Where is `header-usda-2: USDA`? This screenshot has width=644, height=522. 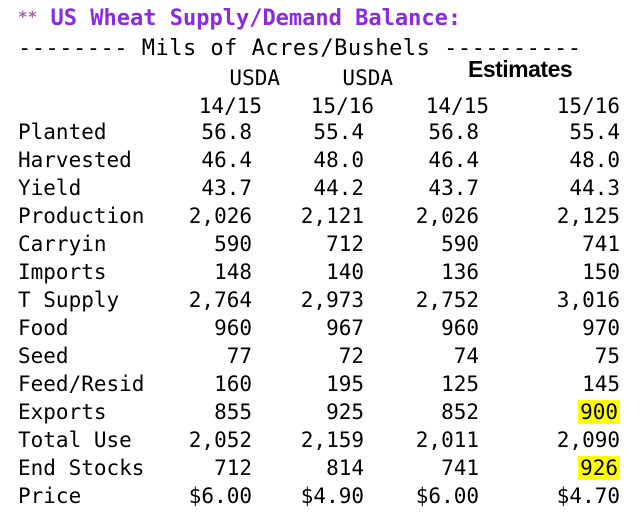 header-usda-2: USDA is located at coordinates (367, 78).